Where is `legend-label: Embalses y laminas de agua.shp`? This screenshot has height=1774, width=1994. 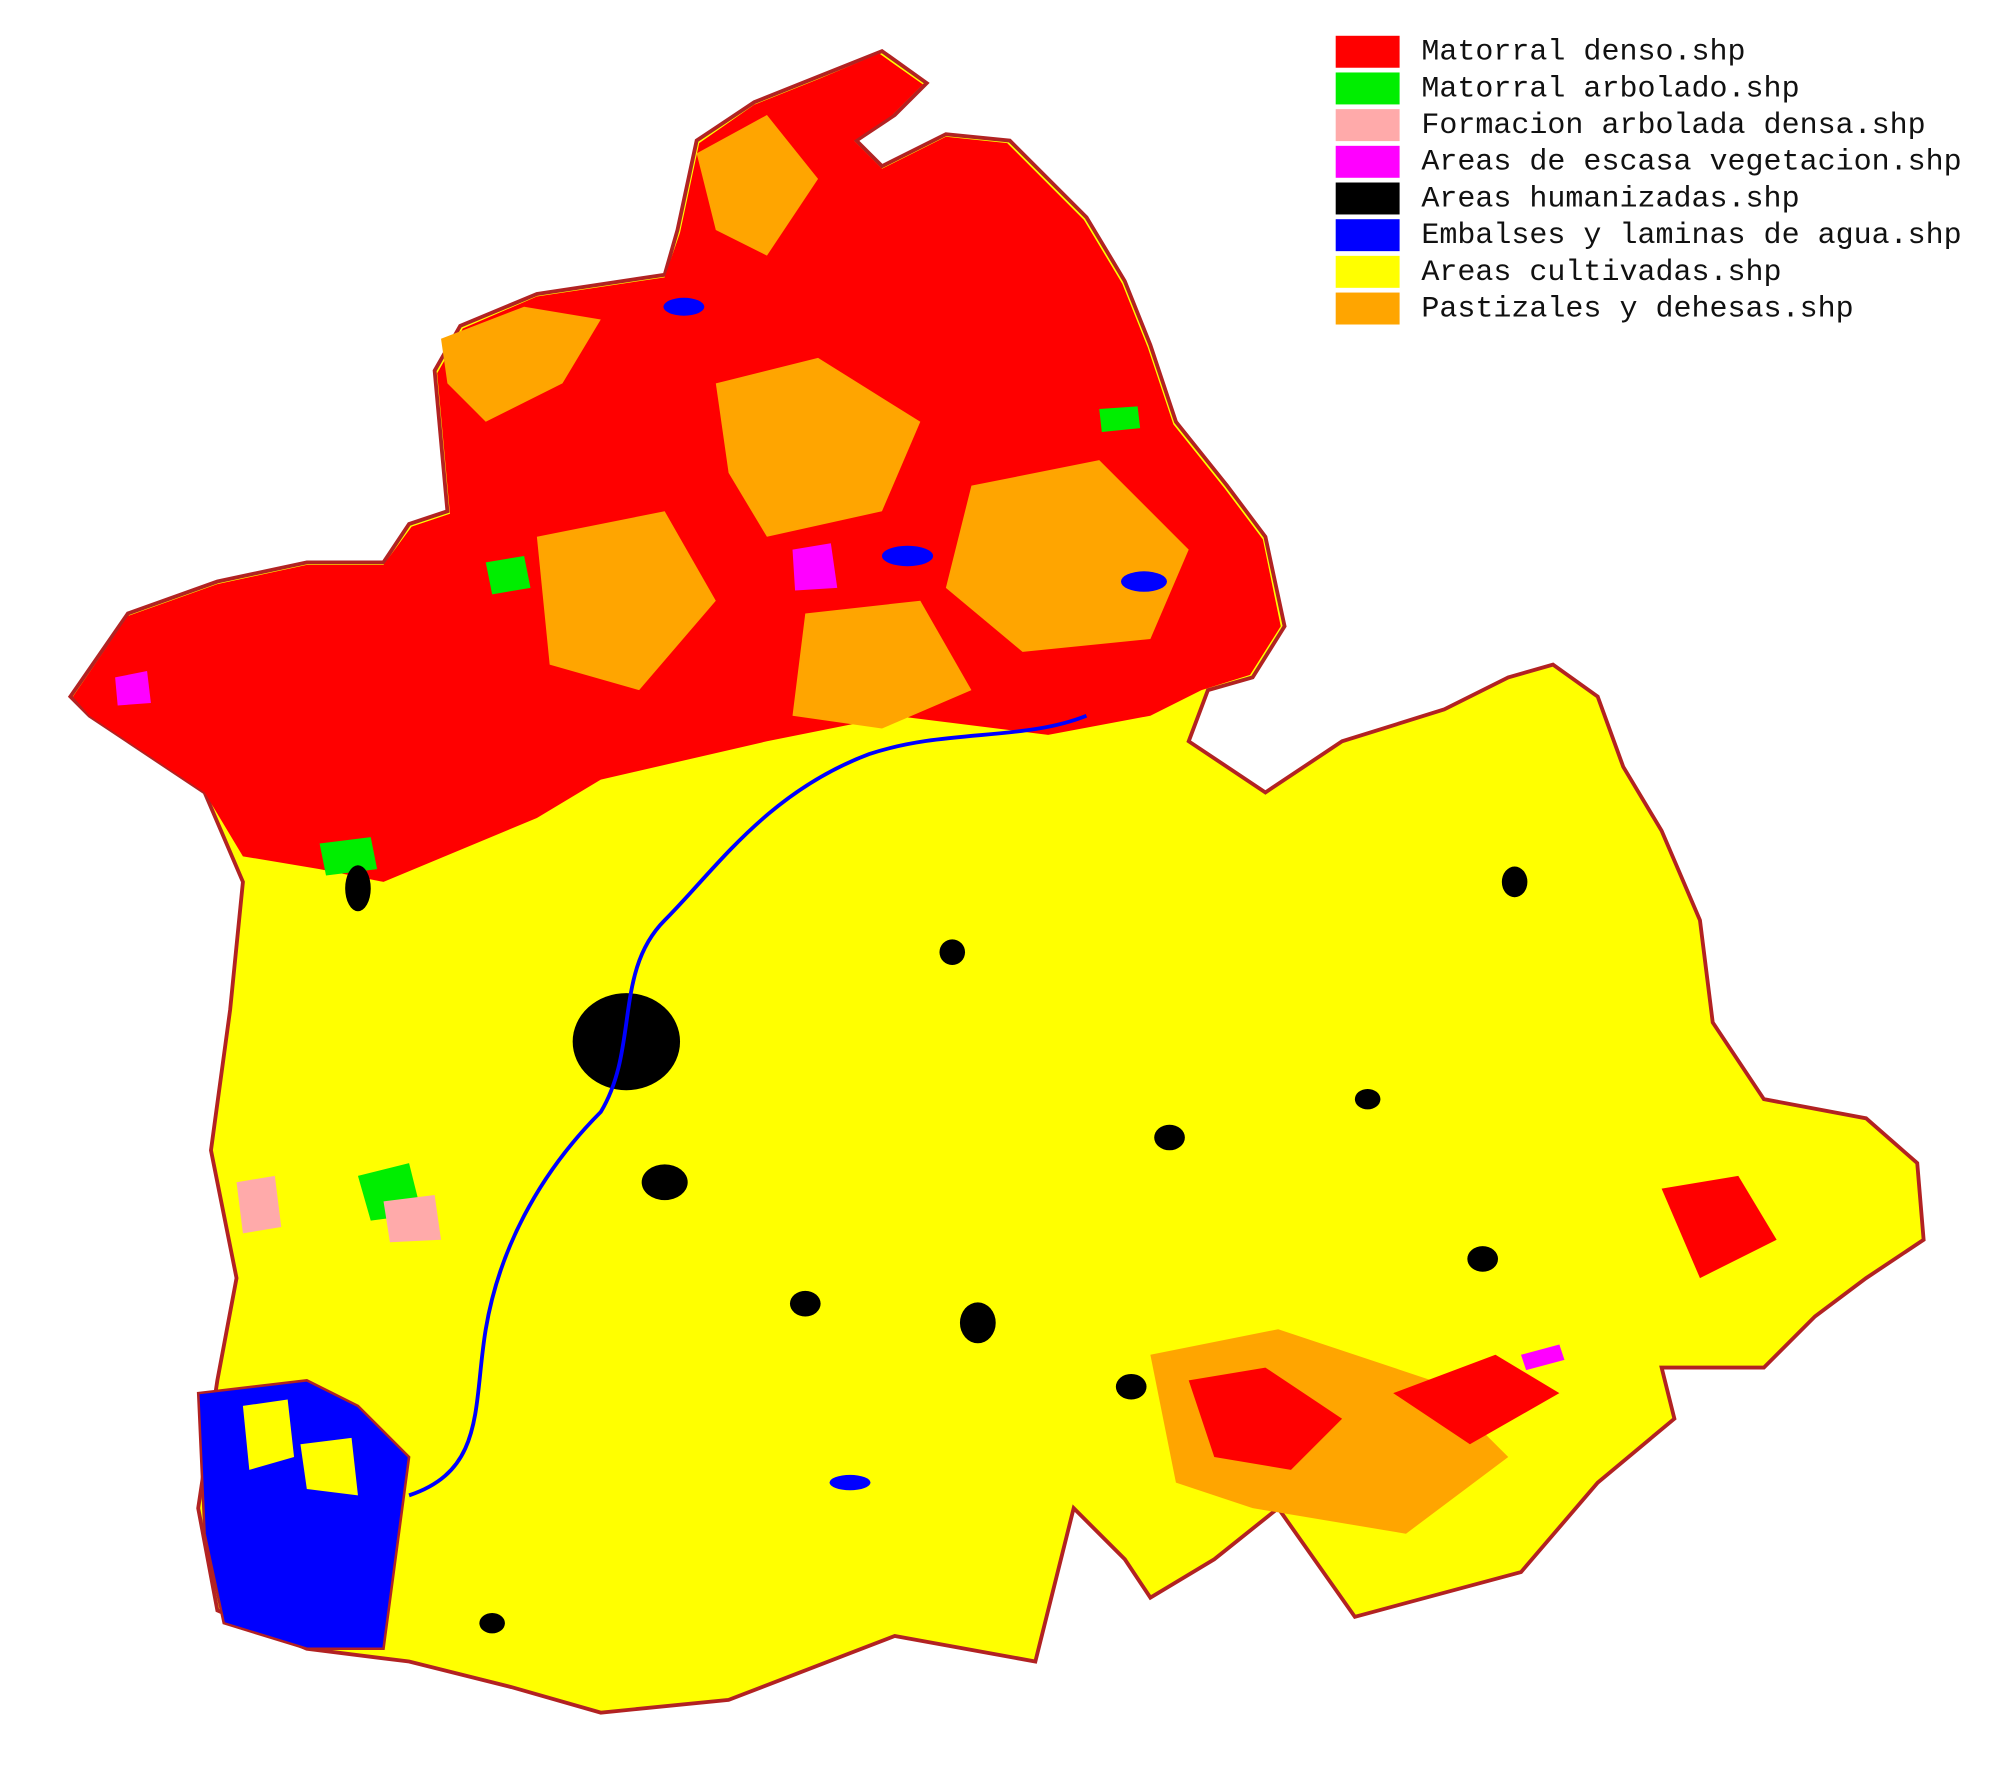
legend-label: Embalses y laminas de agua.shp is located at coordinates (1691, 236).